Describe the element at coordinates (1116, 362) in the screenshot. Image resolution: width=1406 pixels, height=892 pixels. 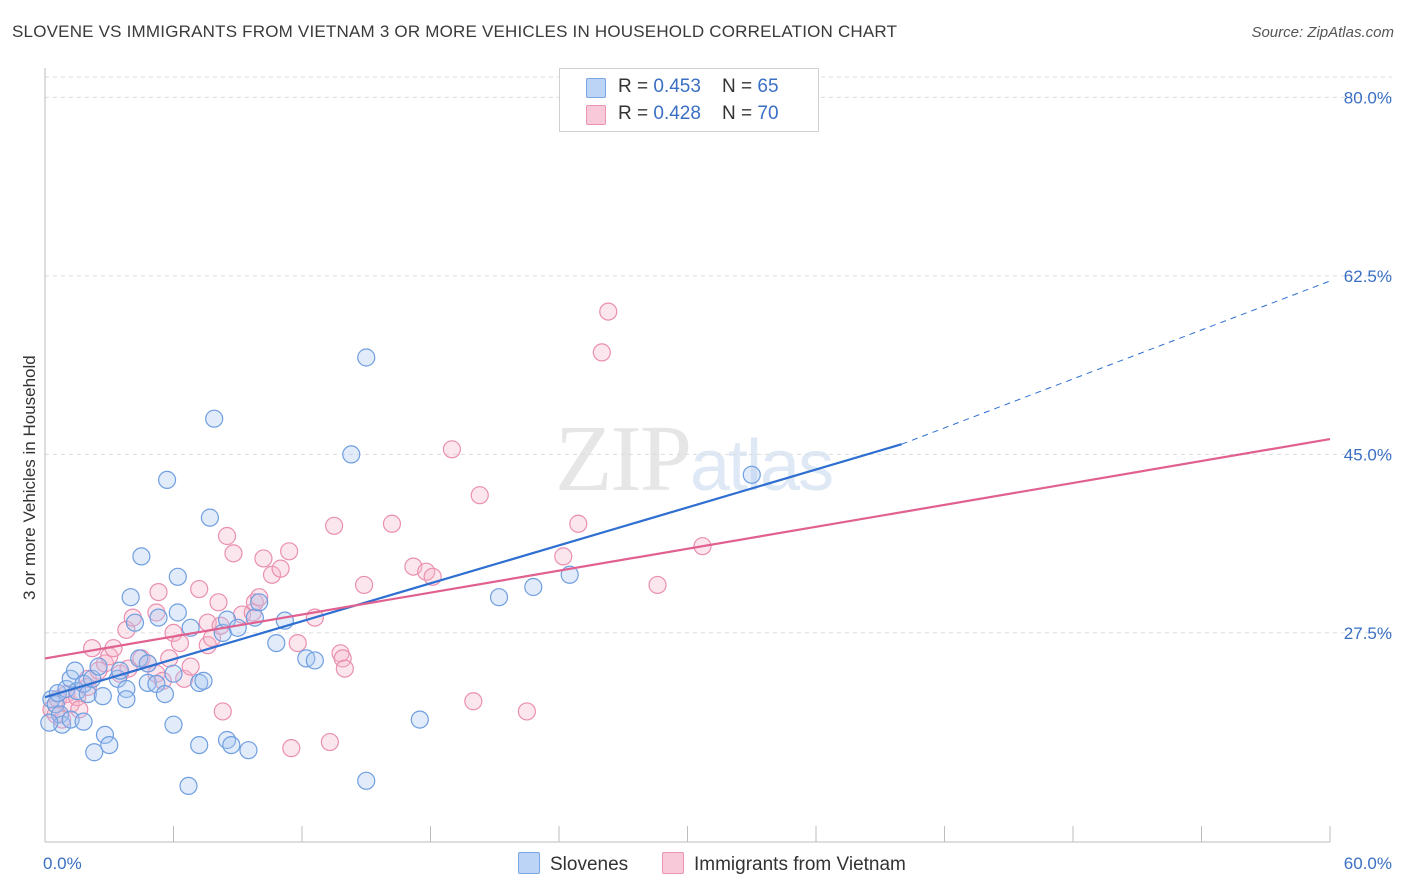
I see `trend-line-slovenes-extension` at that location.